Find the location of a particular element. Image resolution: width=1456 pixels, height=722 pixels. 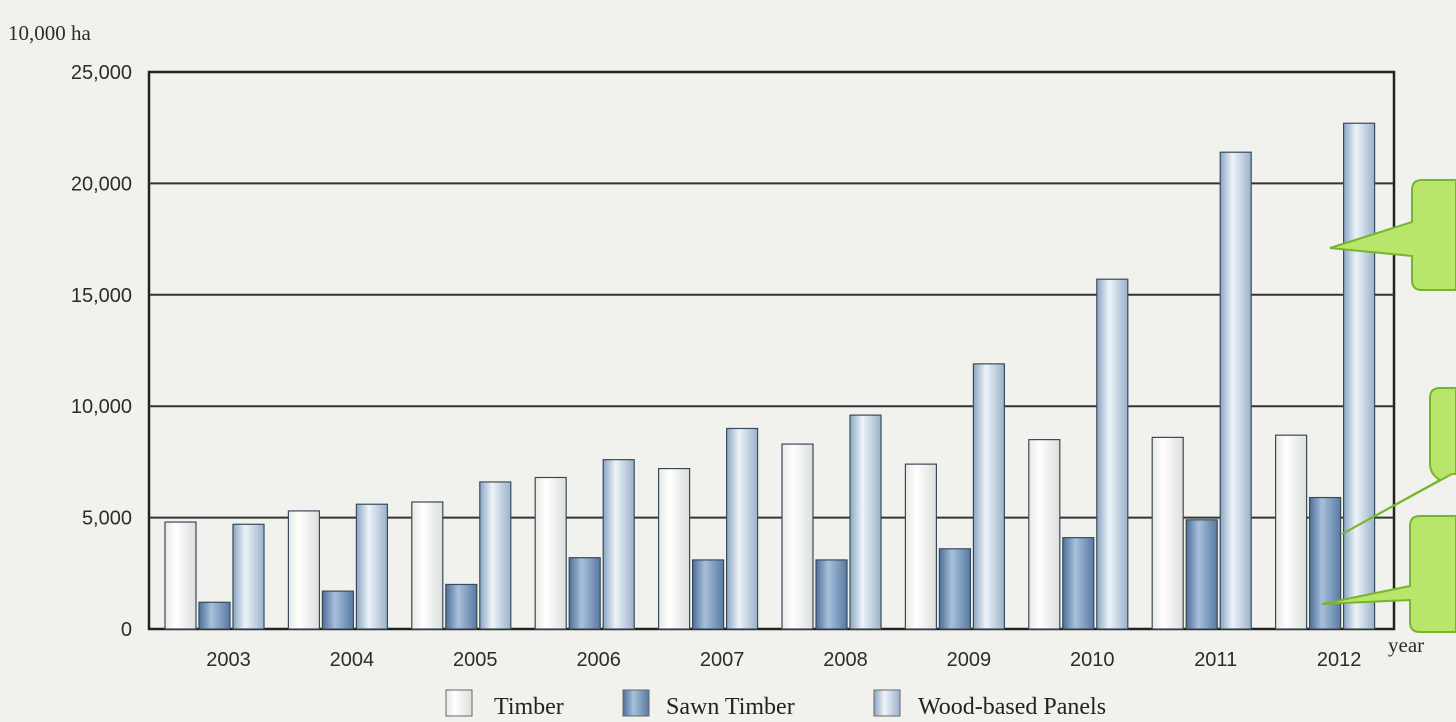

x-tick-label: 2010 is located at coordinates (1092, 660).